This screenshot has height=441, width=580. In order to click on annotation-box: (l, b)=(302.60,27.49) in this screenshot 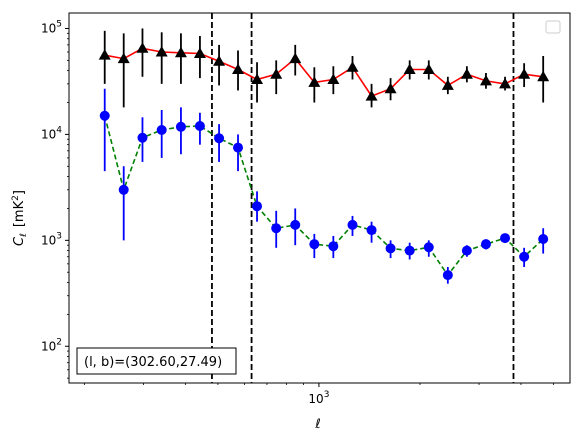, I will do `click(156, 361)`.